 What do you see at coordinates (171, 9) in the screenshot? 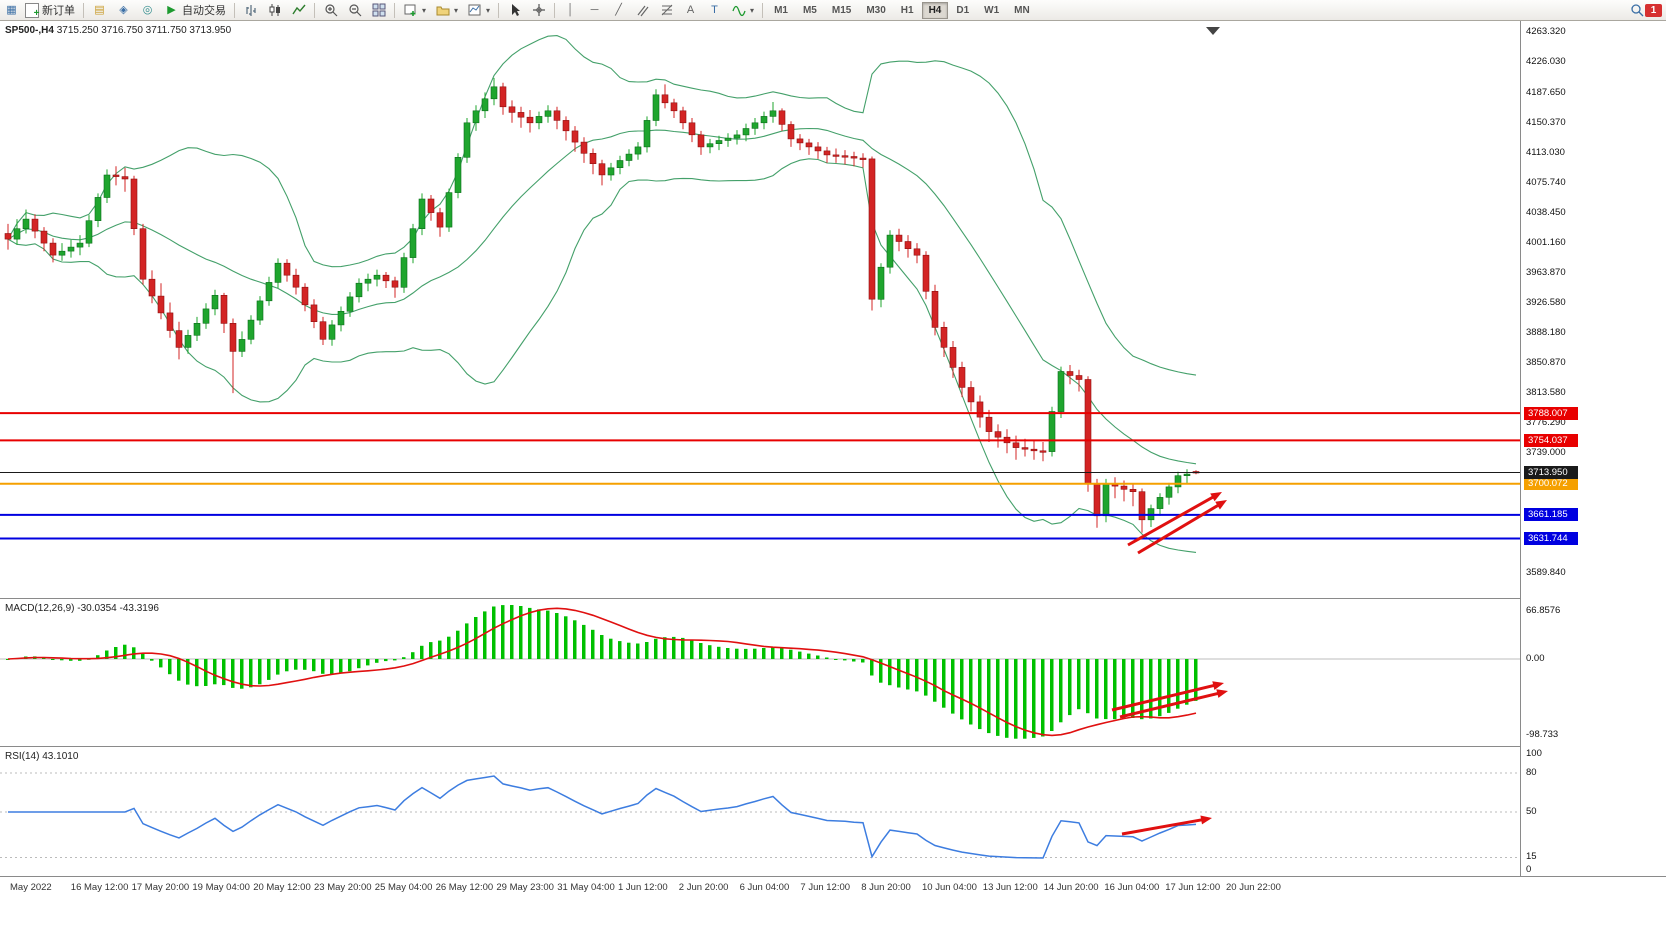
I see `autotrading-icon: ▶` at bounding box center [171, 9].